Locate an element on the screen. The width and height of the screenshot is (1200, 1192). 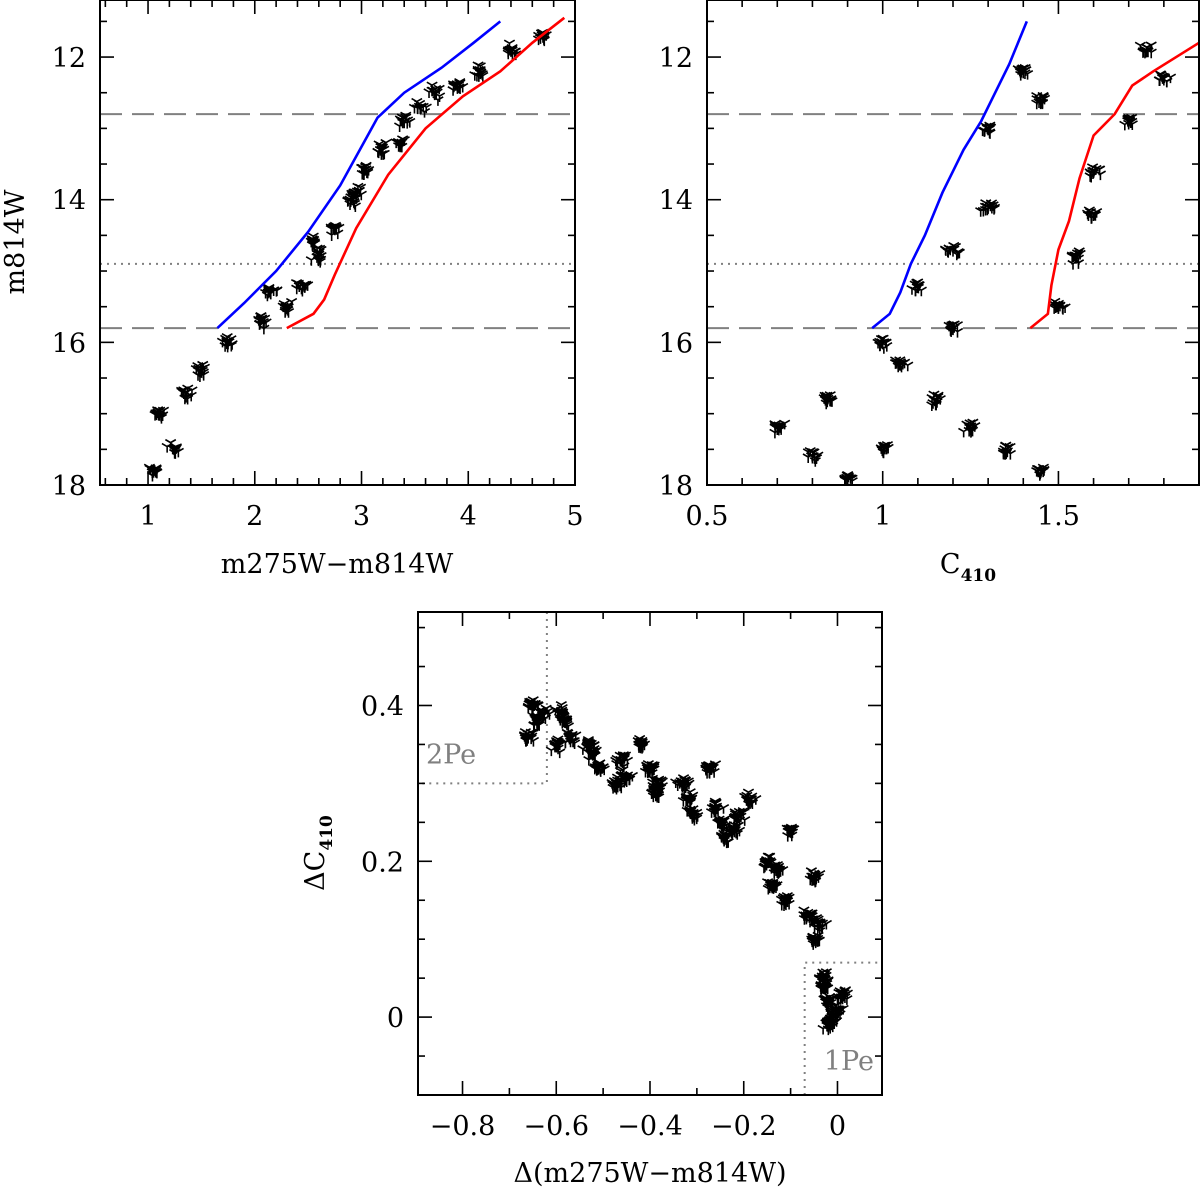
y-tick-label: 16 is located at coordinates (676, 343).